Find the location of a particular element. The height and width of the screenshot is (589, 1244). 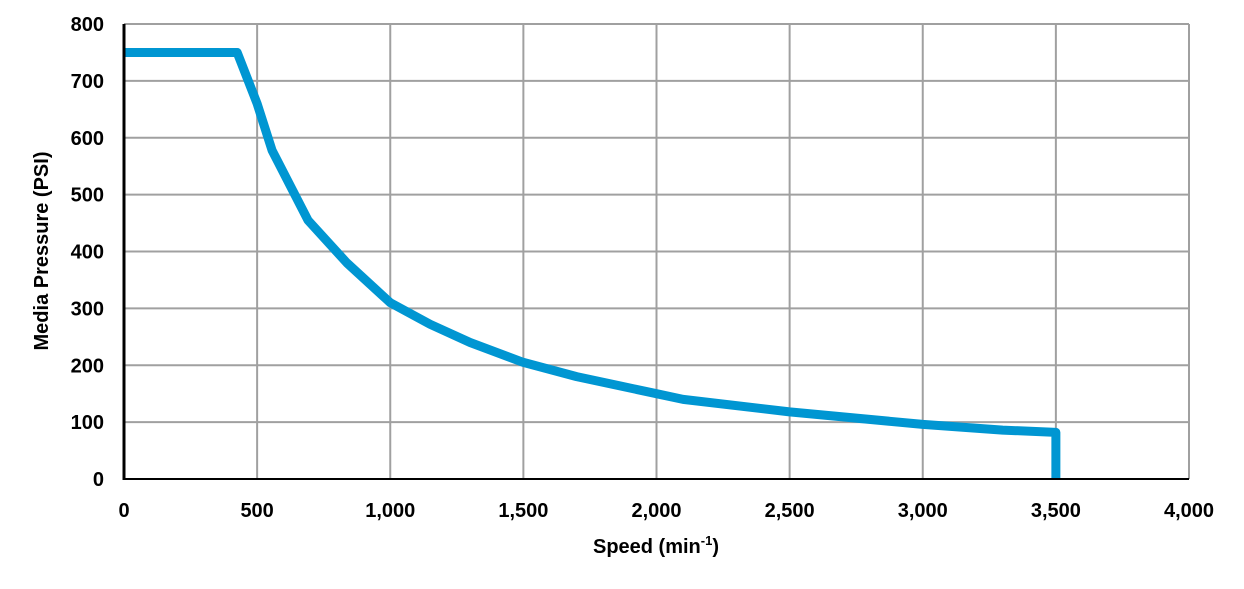

y-tick-label: 600 is located at coordinates (87, 139).